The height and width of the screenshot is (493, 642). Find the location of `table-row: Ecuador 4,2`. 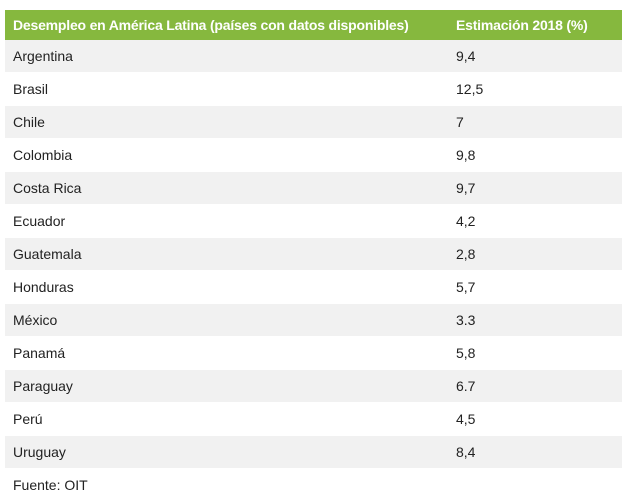

table-row: Ecuador 4,2 is located at coordinates (313, 221).